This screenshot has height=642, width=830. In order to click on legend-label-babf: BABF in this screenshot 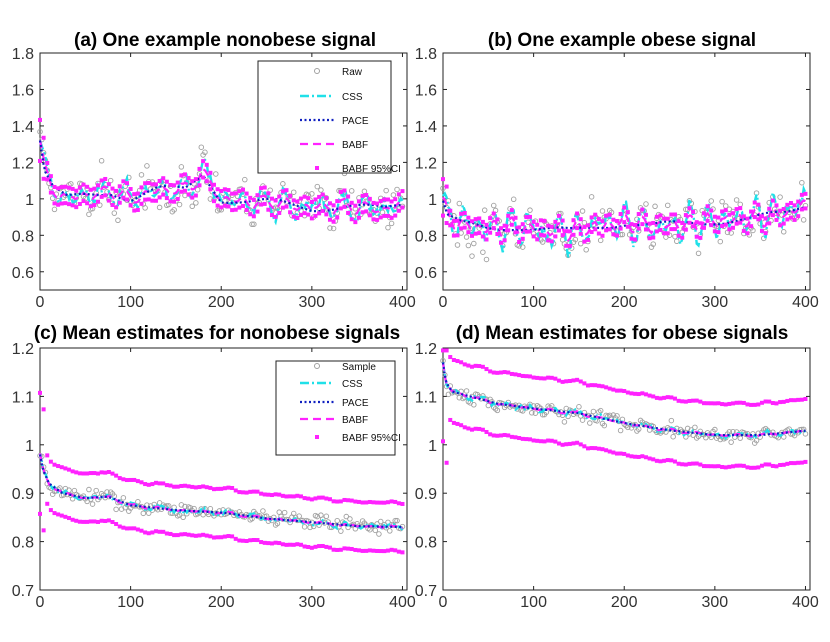, I will do `click(355, 145)`.